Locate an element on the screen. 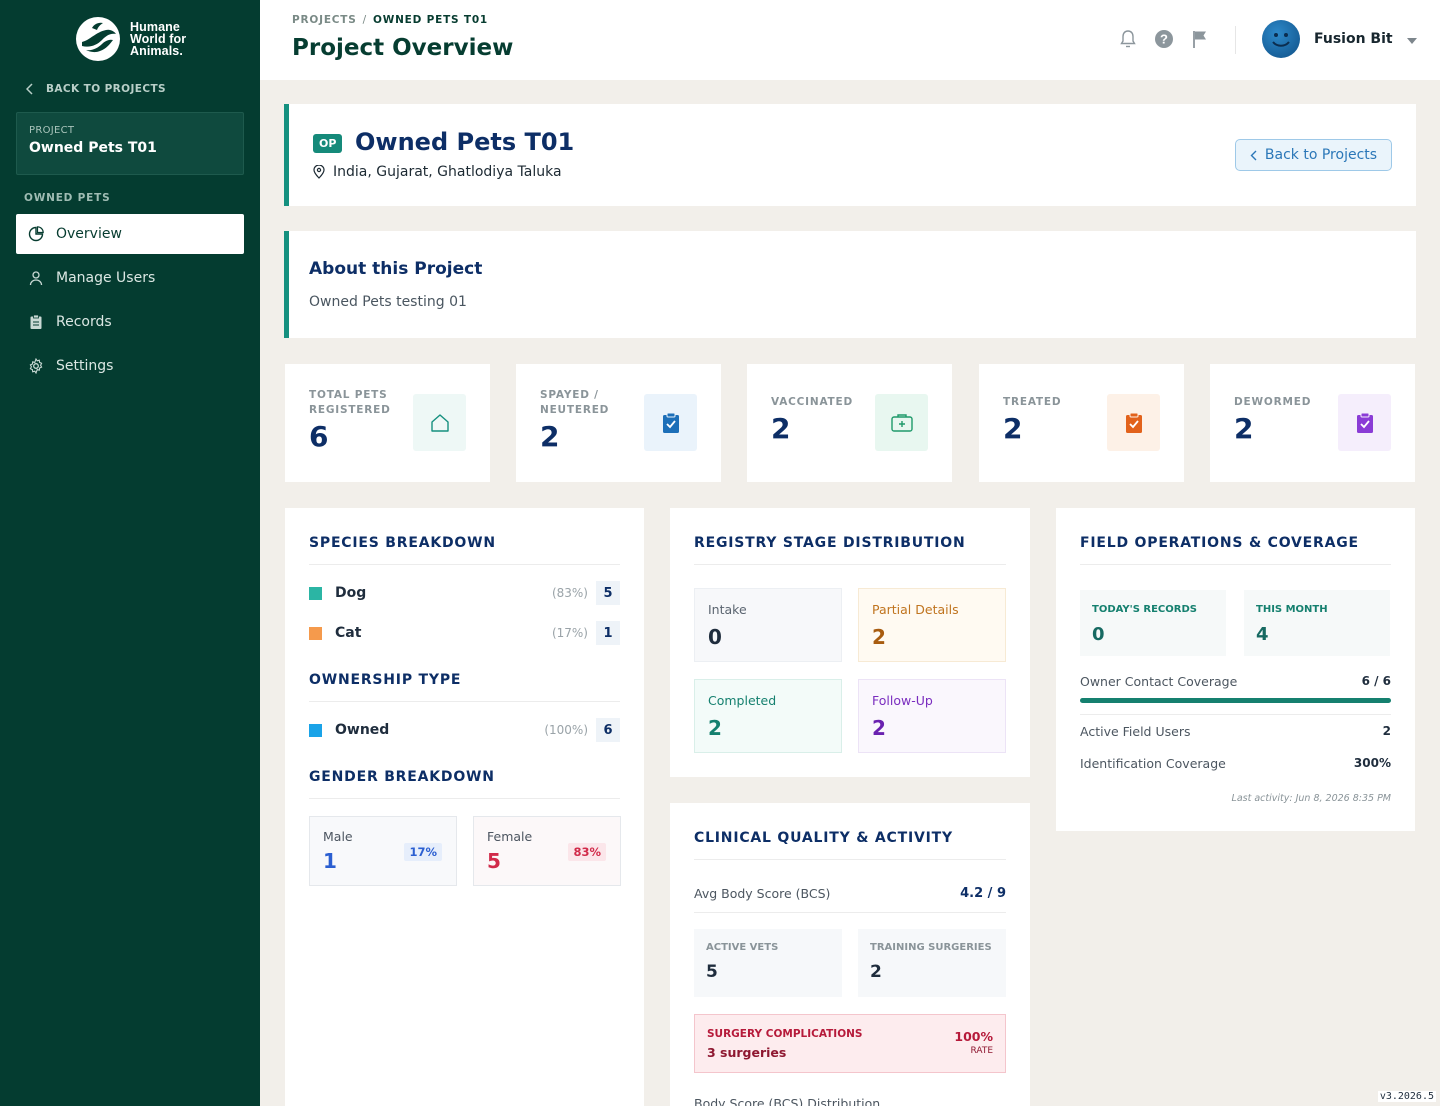 The height and width of the screenshot is (1106, 1440). species-pct: (83%) is located at coordinates (569, 593).